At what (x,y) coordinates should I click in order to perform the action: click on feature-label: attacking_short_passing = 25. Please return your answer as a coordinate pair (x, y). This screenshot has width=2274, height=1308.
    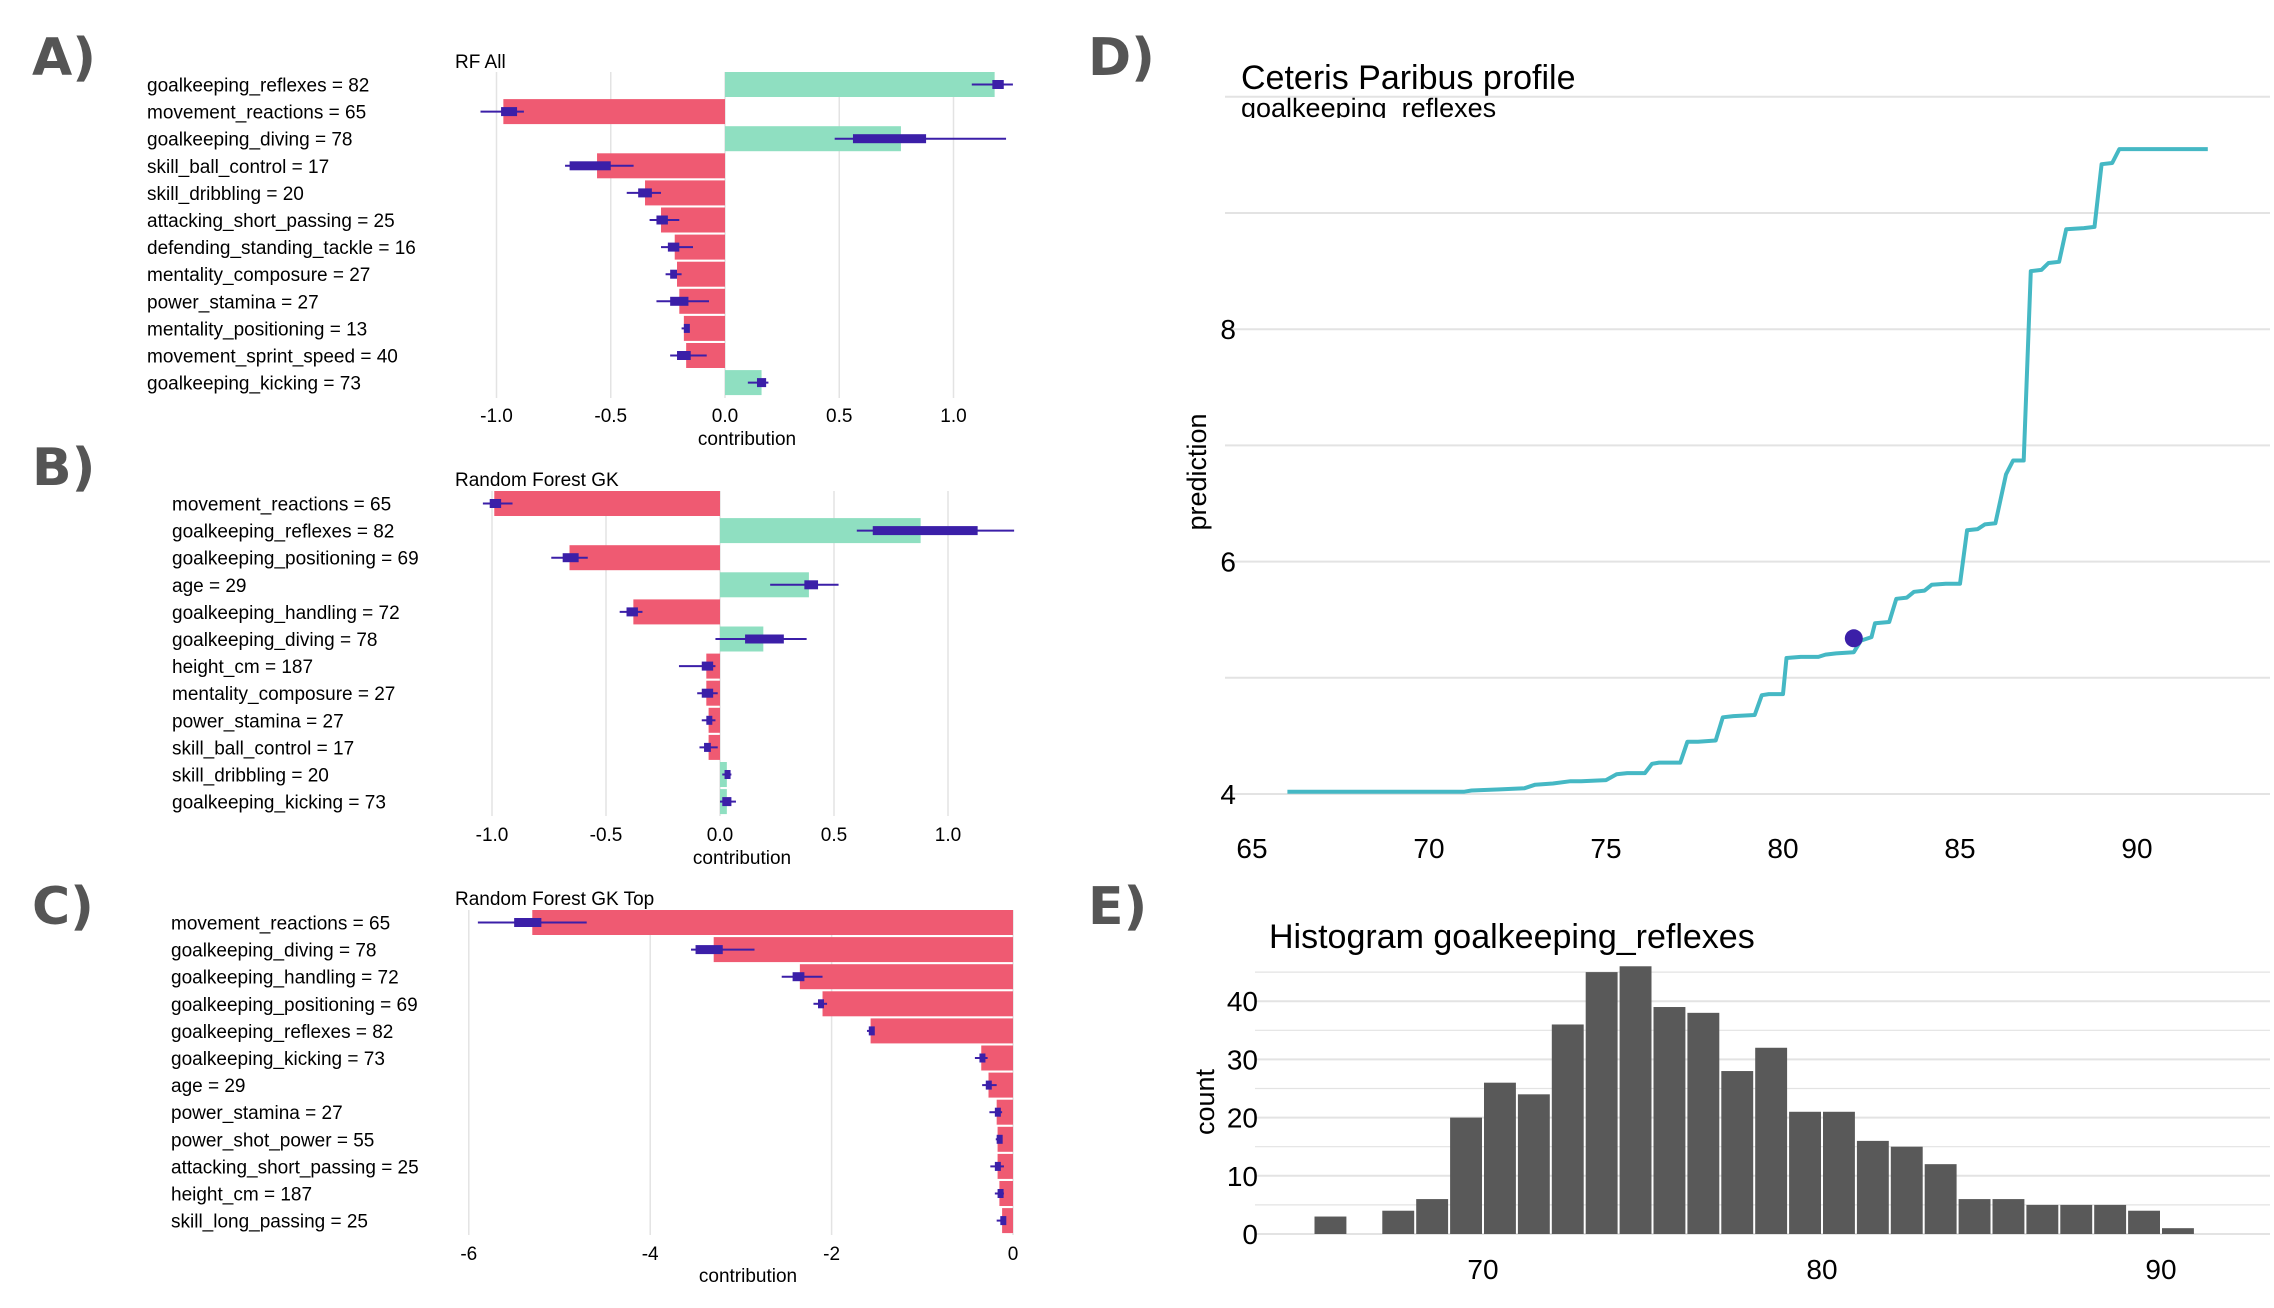
    Looking at the image, I should click on (295, 1167).